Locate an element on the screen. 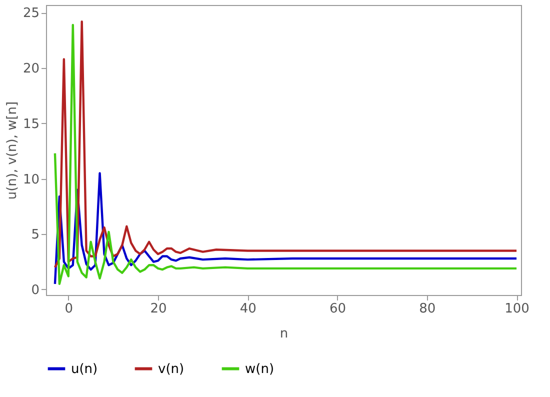  legend-label: v(n) is located at coordinates (171, 369).